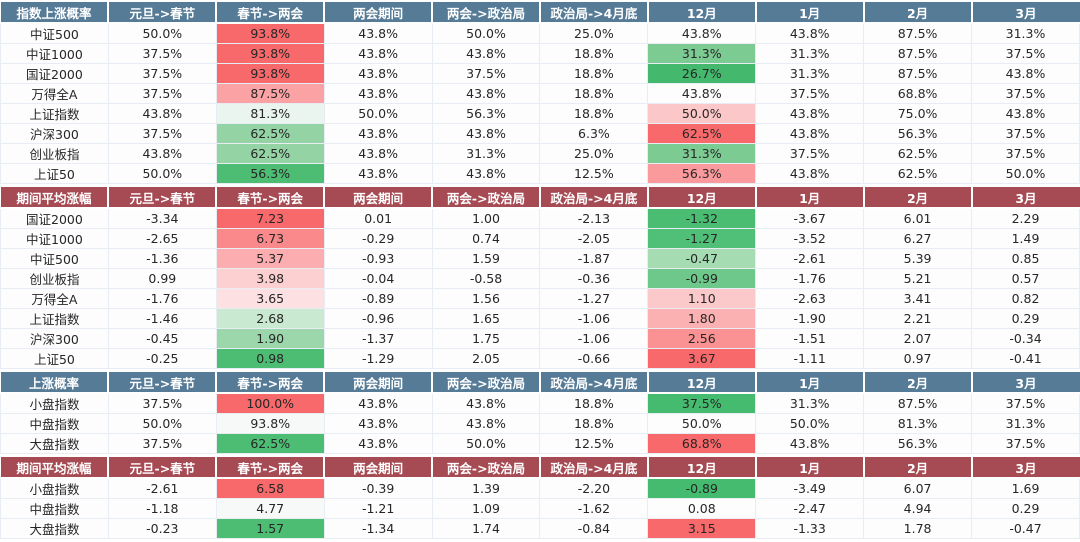 The image size is (1080, 542). What do you see at coordinates (594, 238) in the screenshot?
I see `value-cell: -2.05` at bounding box center [594, 238].